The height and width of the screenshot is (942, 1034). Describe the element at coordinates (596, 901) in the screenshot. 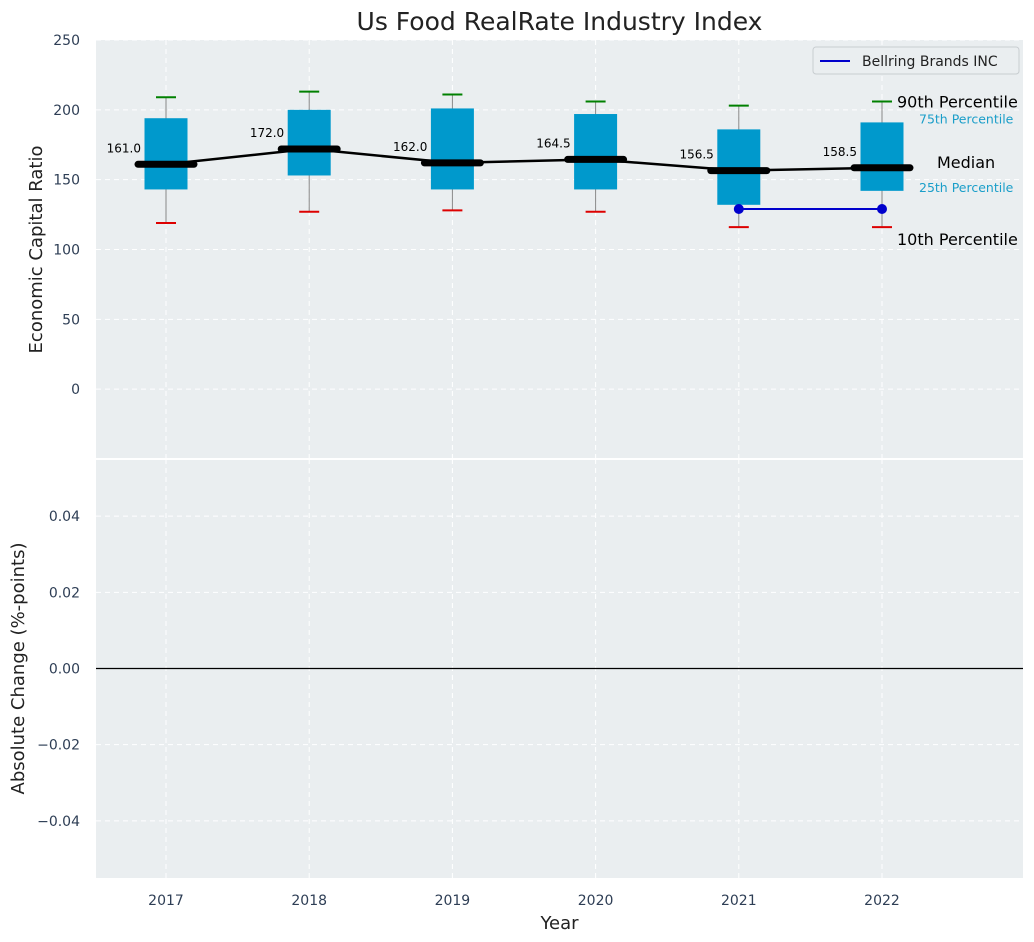

I see `x-tick-label: 2020` at that location.